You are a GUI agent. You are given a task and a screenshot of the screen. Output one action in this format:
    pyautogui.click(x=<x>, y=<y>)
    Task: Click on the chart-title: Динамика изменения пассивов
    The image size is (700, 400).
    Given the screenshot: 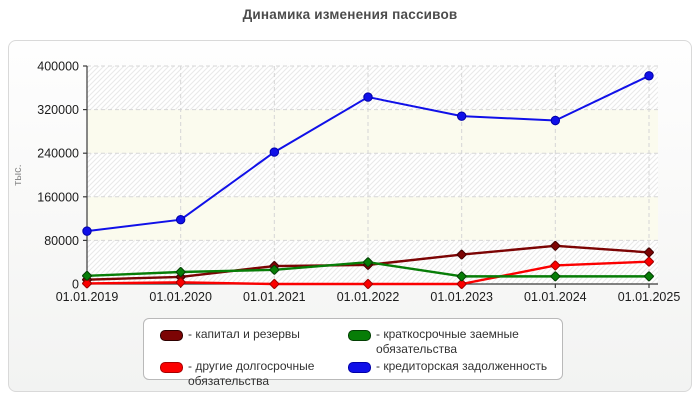 What is the action you would take?
    pyautogui.click(x=350, y=14)
    